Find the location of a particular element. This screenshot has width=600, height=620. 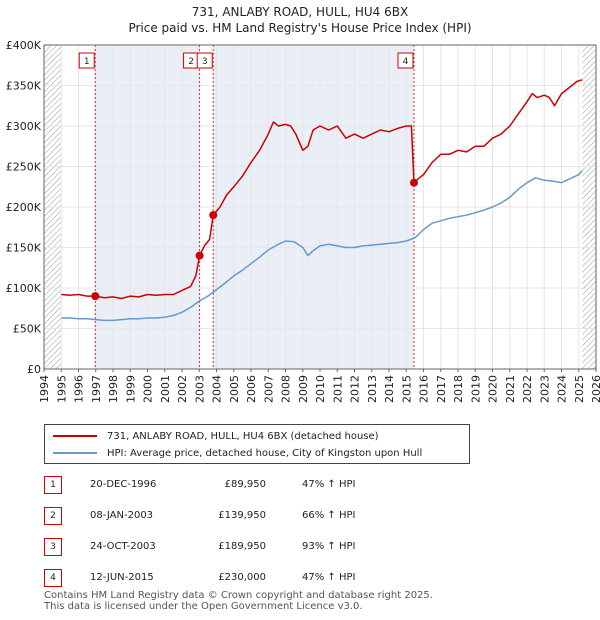

sale-row: 4 12-JUN-2015 £230,000 47% ↑ HPI is located at coordinates (294, 578).